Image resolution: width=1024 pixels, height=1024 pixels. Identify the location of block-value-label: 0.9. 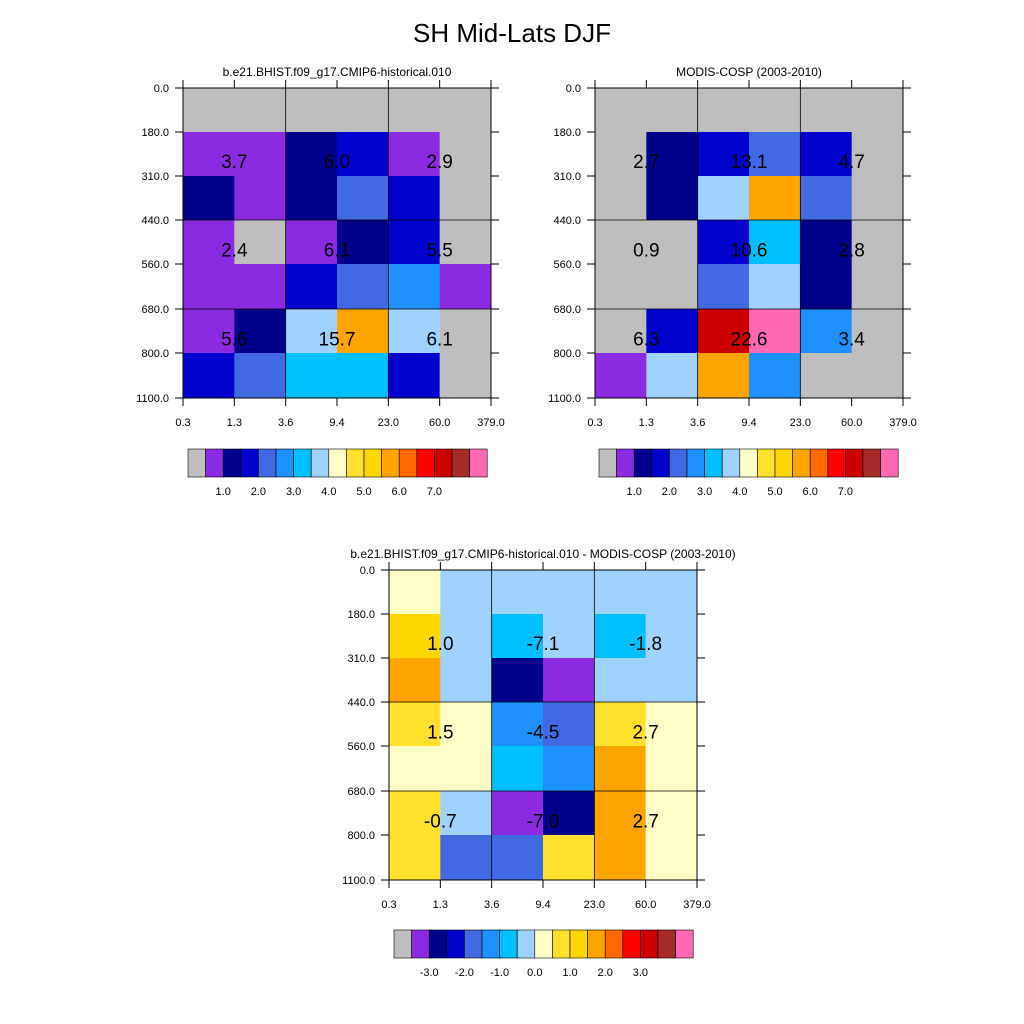
(646, 251).